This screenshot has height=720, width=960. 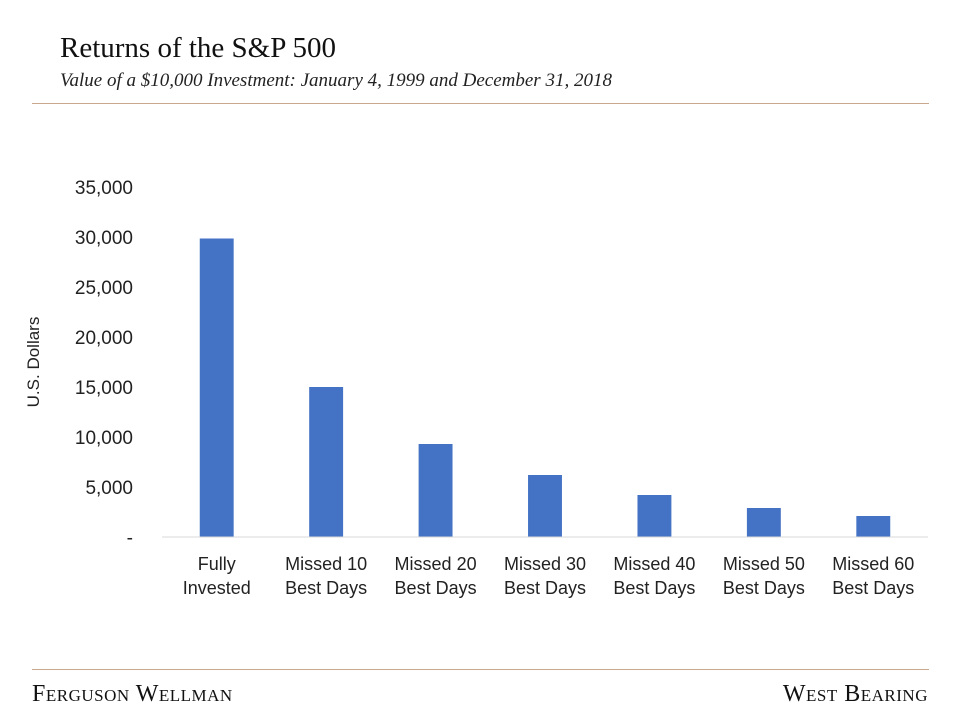 I want to click on chart-title: Returns of the S&P 500, so click(x=198, y=48).